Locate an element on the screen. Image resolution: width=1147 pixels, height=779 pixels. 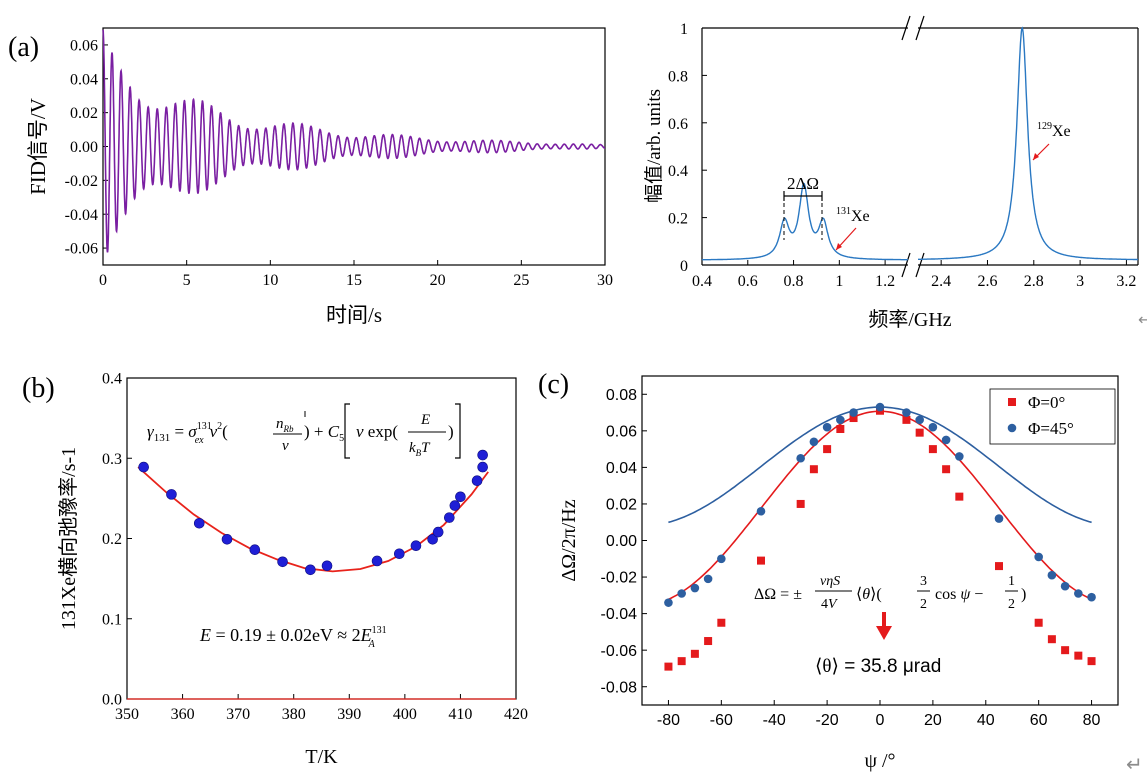
b-formula-vden: v is located at coordinates (285, 446).